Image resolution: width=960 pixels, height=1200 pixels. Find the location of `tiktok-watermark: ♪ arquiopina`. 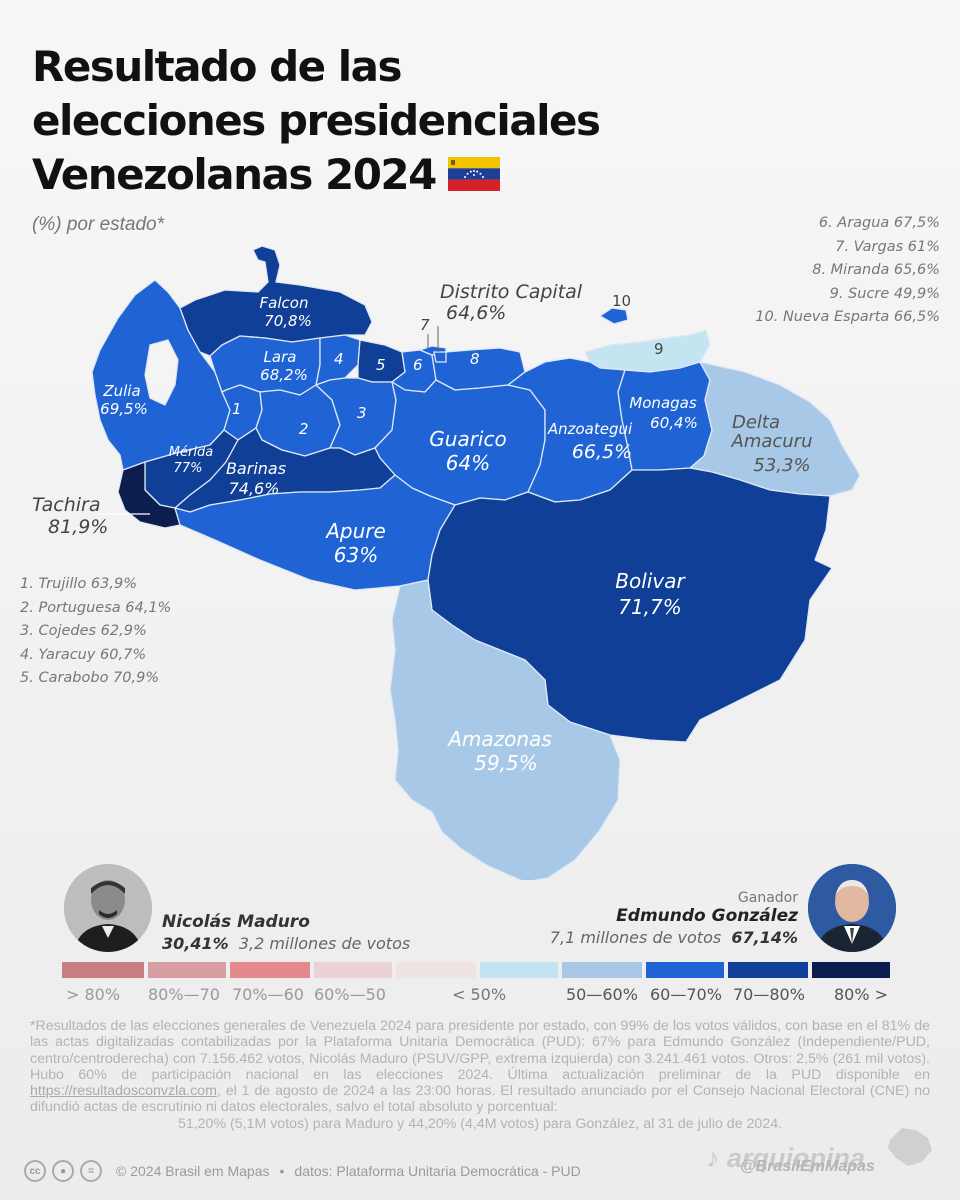

tiktok-watermark: ♪ arquiopina is located at coordinates (786, 1158).